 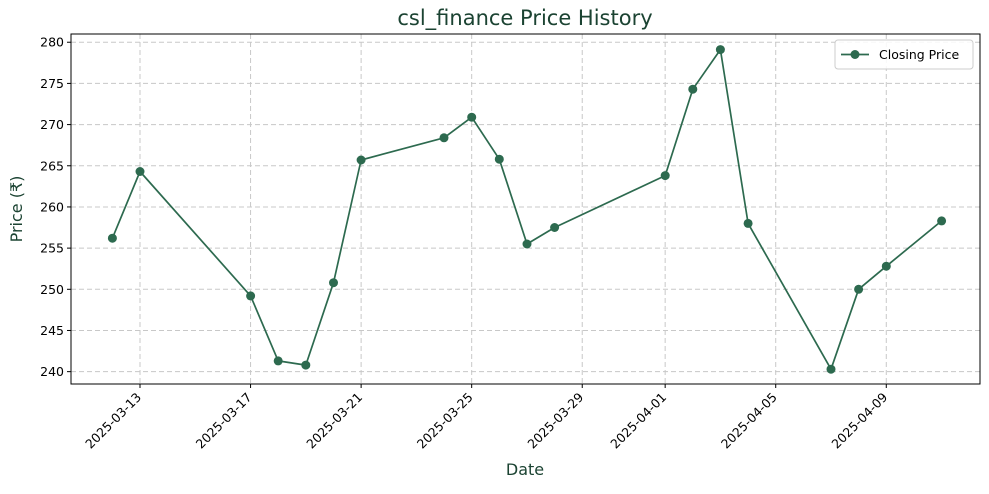 What do you see at coordinates (445, 421) in the screenshot?
I see `x-tick-label: 2025-03-25` at bounding box center [445, 421].